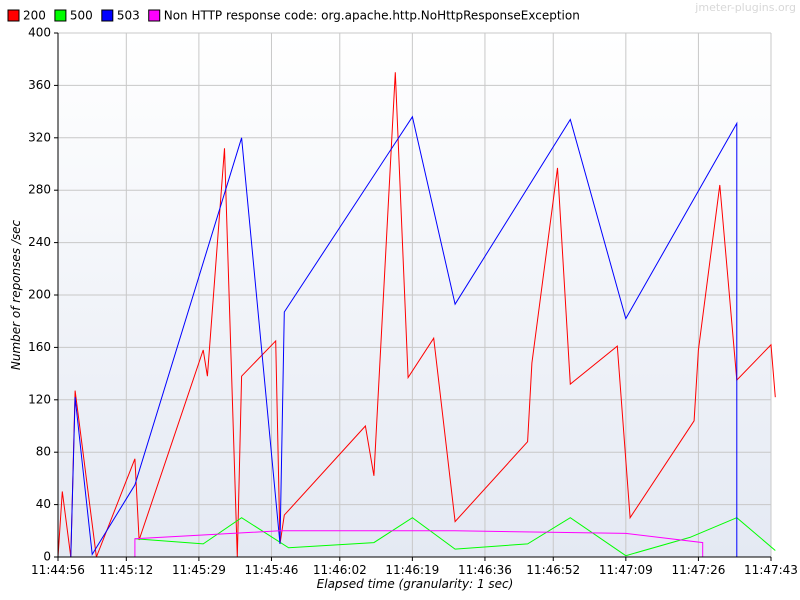 The width and height of the screenshot is (800, 600). What do you see at coordinates (745, 7) in the screenshot?
I see `watermark: jmeter-plugins.org` at bounding box center [745, 7].